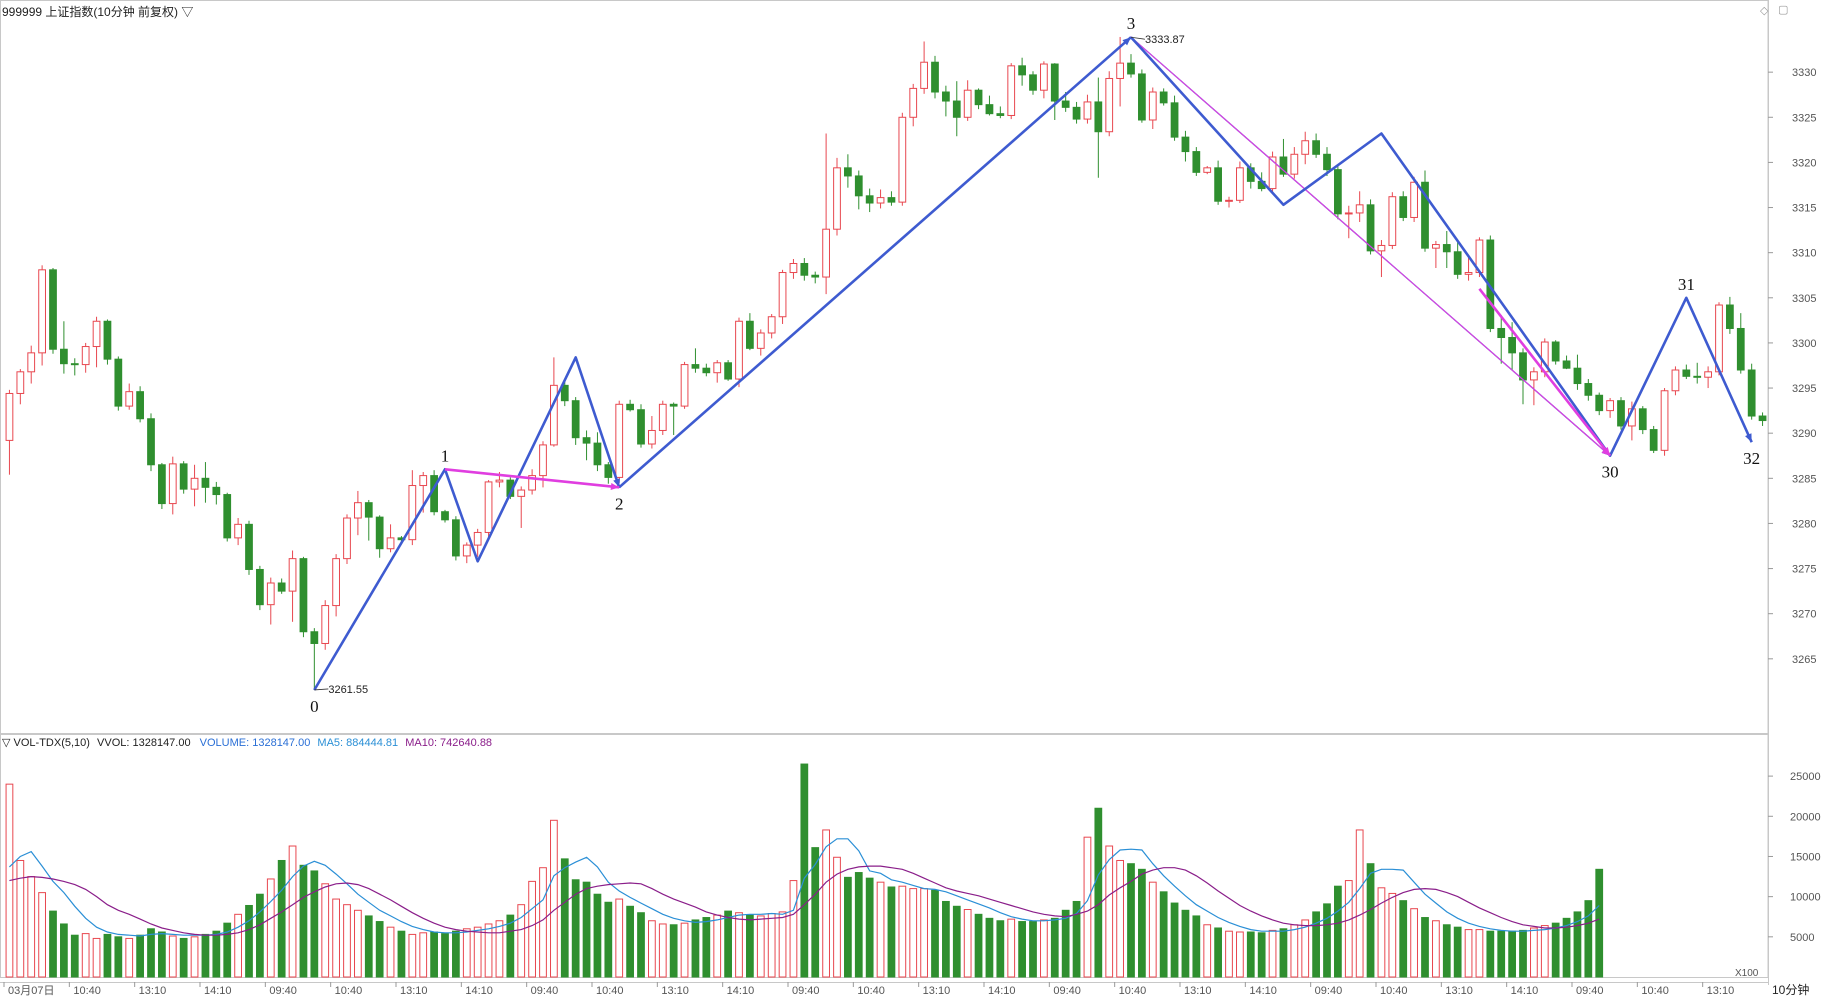 This screenshot has height=997, width=1843. What do you see at coordinates (187, 12) in the screenshot?
I see `title-dropdown-icon: ▽` at bounding box center [187, 12].